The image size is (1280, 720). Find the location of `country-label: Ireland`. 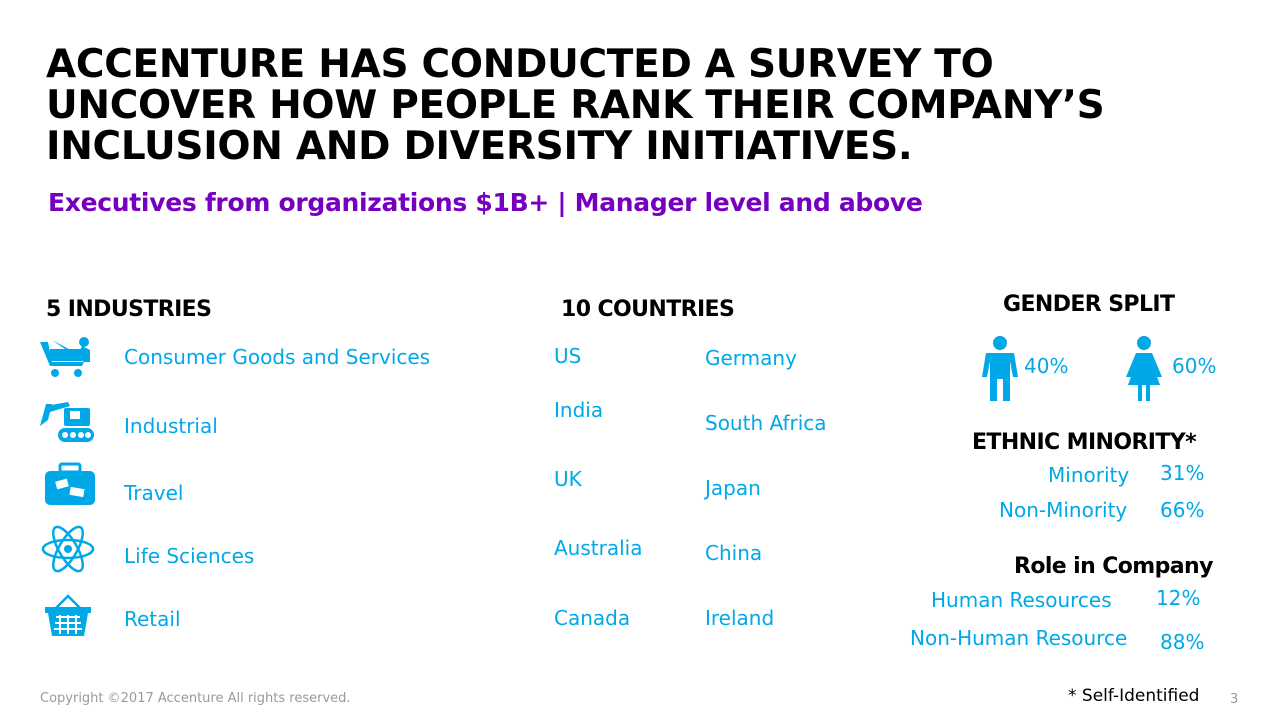

country-label: Ireland is located at coordinates (740, 618).